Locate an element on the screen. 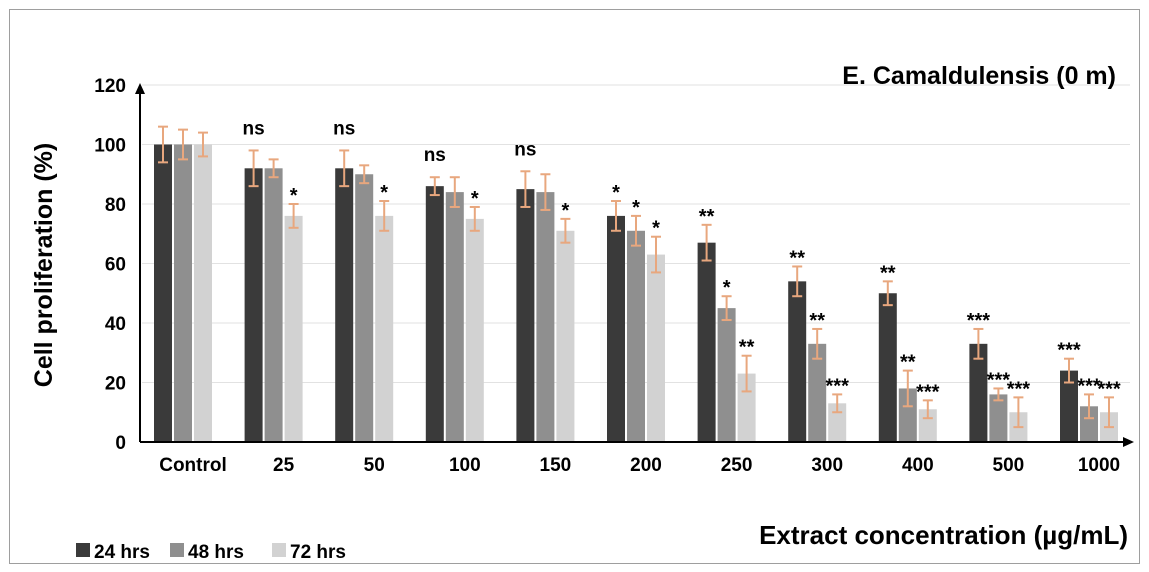 The width and height of the screenshot is (1149, 572). x-tick-label: 50 is located at coordinates (374, 465).